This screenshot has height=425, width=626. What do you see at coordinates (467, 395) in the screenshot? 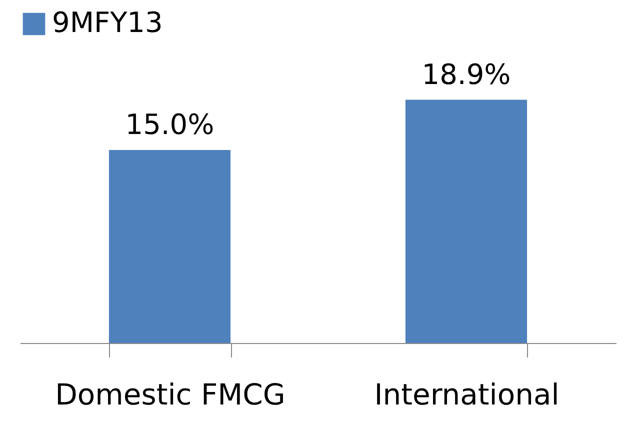
I see `x-tick-label: International` at bounding box center [467, 395].